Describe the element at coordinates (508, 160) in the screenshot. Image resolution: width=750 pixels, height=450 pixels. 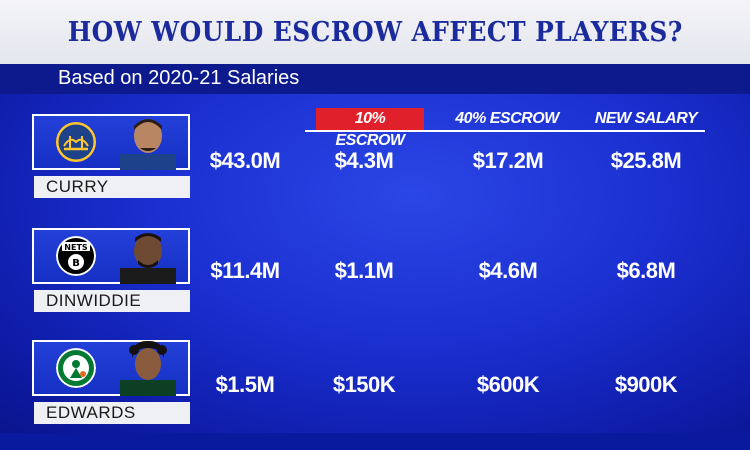
I see `escrow-40-value: $17.2M` at that location.